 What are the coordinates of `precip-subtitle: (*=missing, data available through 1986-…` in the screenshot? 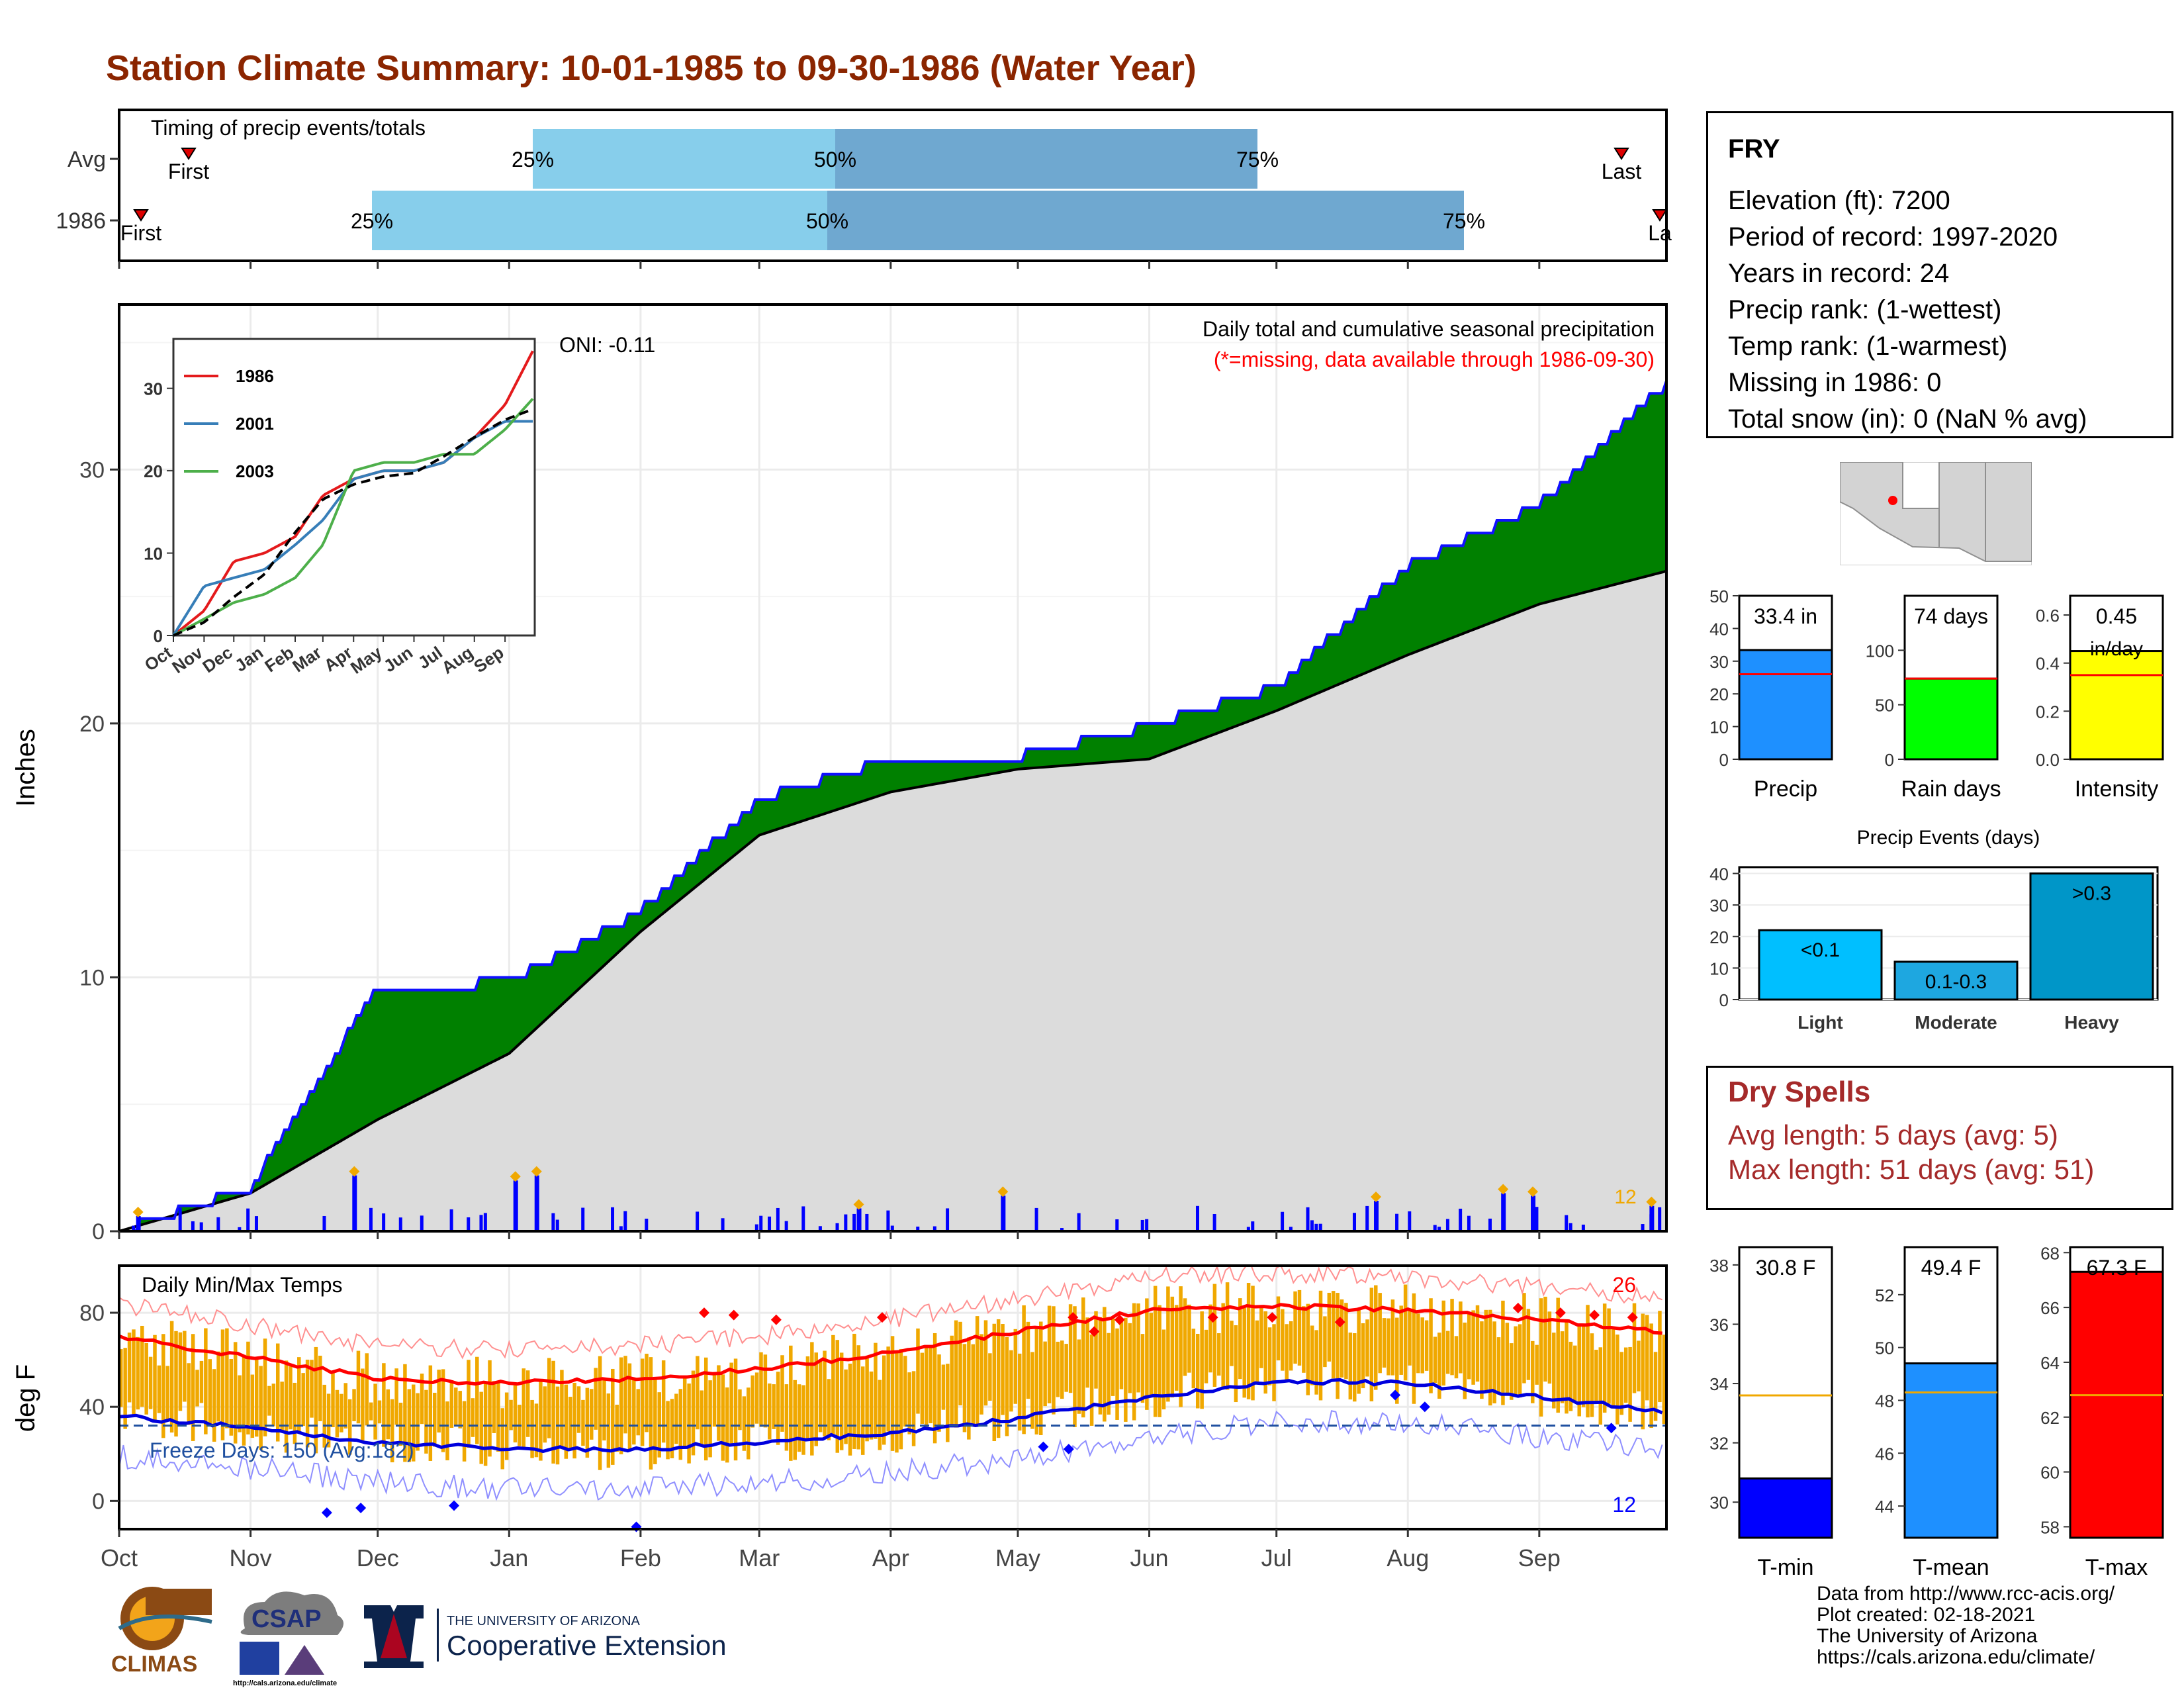 It's located at (1434, 359).